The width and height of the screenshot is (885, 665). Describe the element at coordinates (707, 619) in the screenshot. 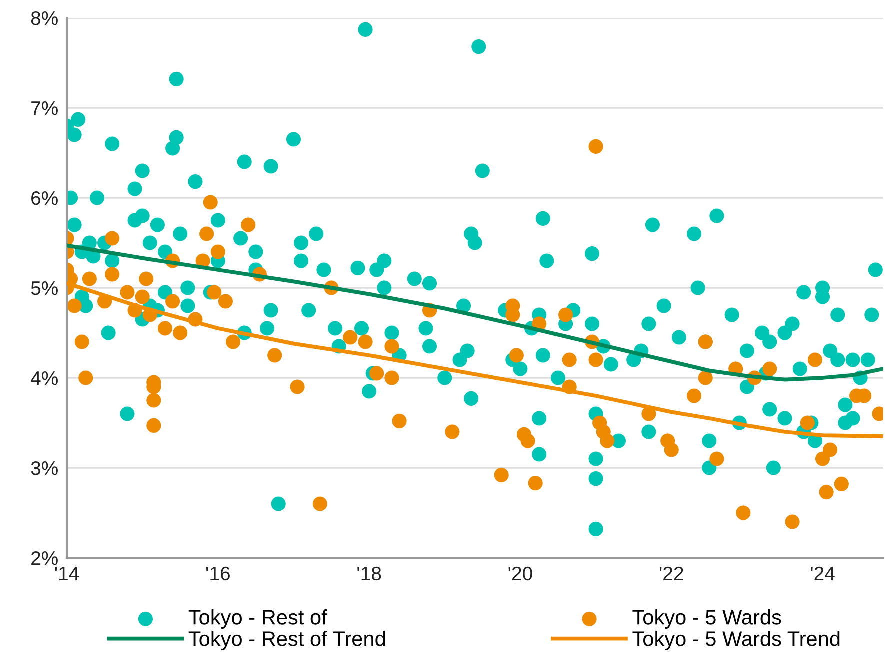

I see `legend-label: Tokyo - 5 Wards` at that location.